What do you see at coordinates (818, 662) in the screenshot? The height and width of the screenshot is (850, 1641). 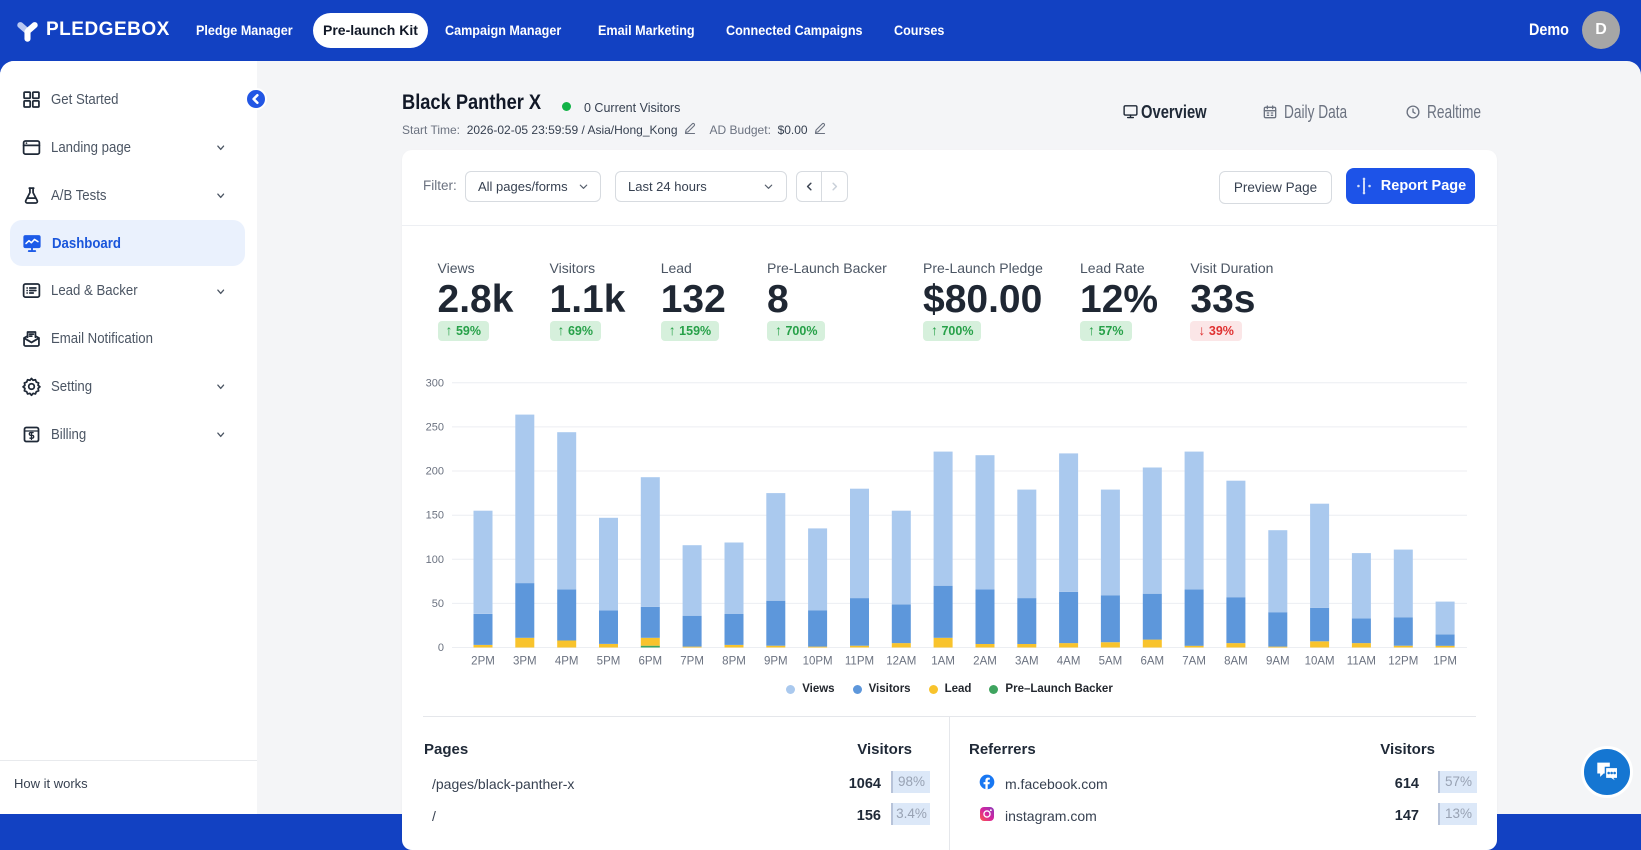 I see `svg-text: 10PM` at bounding box center [818, 662].